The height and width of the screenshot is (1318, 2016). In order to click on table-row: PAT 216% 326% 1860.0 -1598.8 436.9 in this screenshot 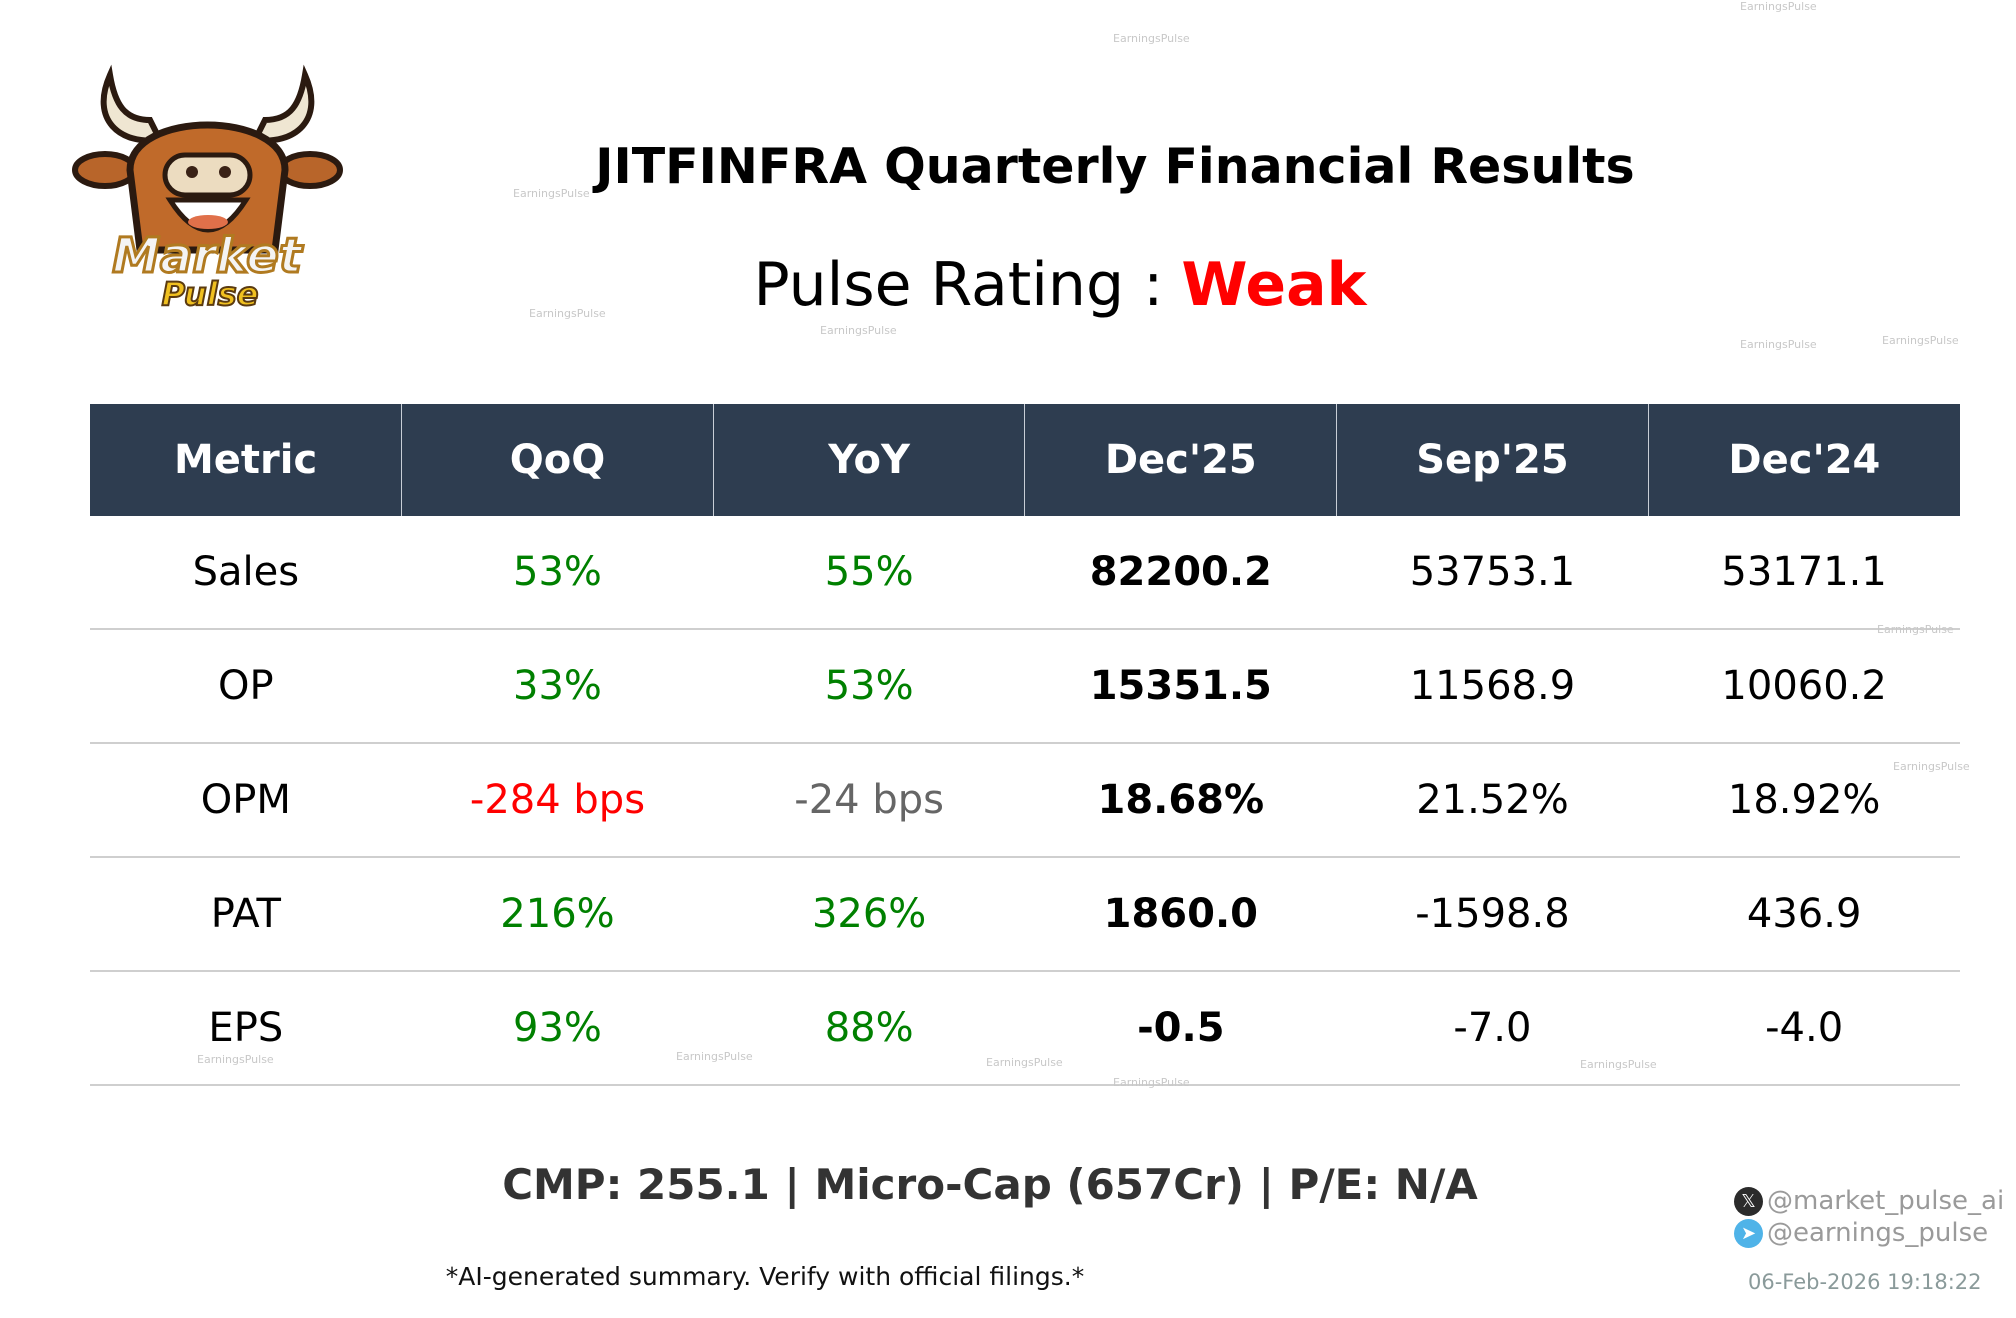, I will do `click(1025, 914)`.